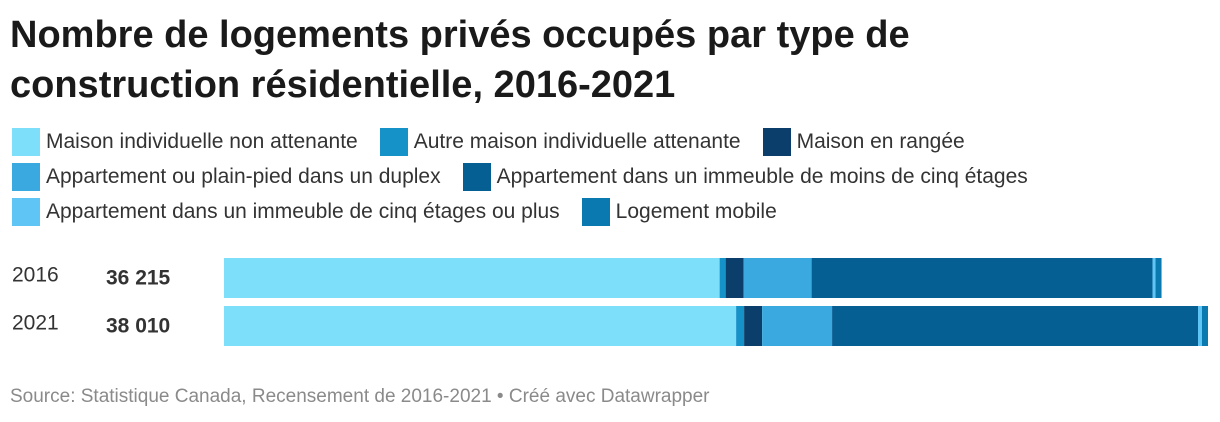 This screenshot has height=422, width=1220. I want to click on legend-item: Maison en rangée, so click(863, 142).